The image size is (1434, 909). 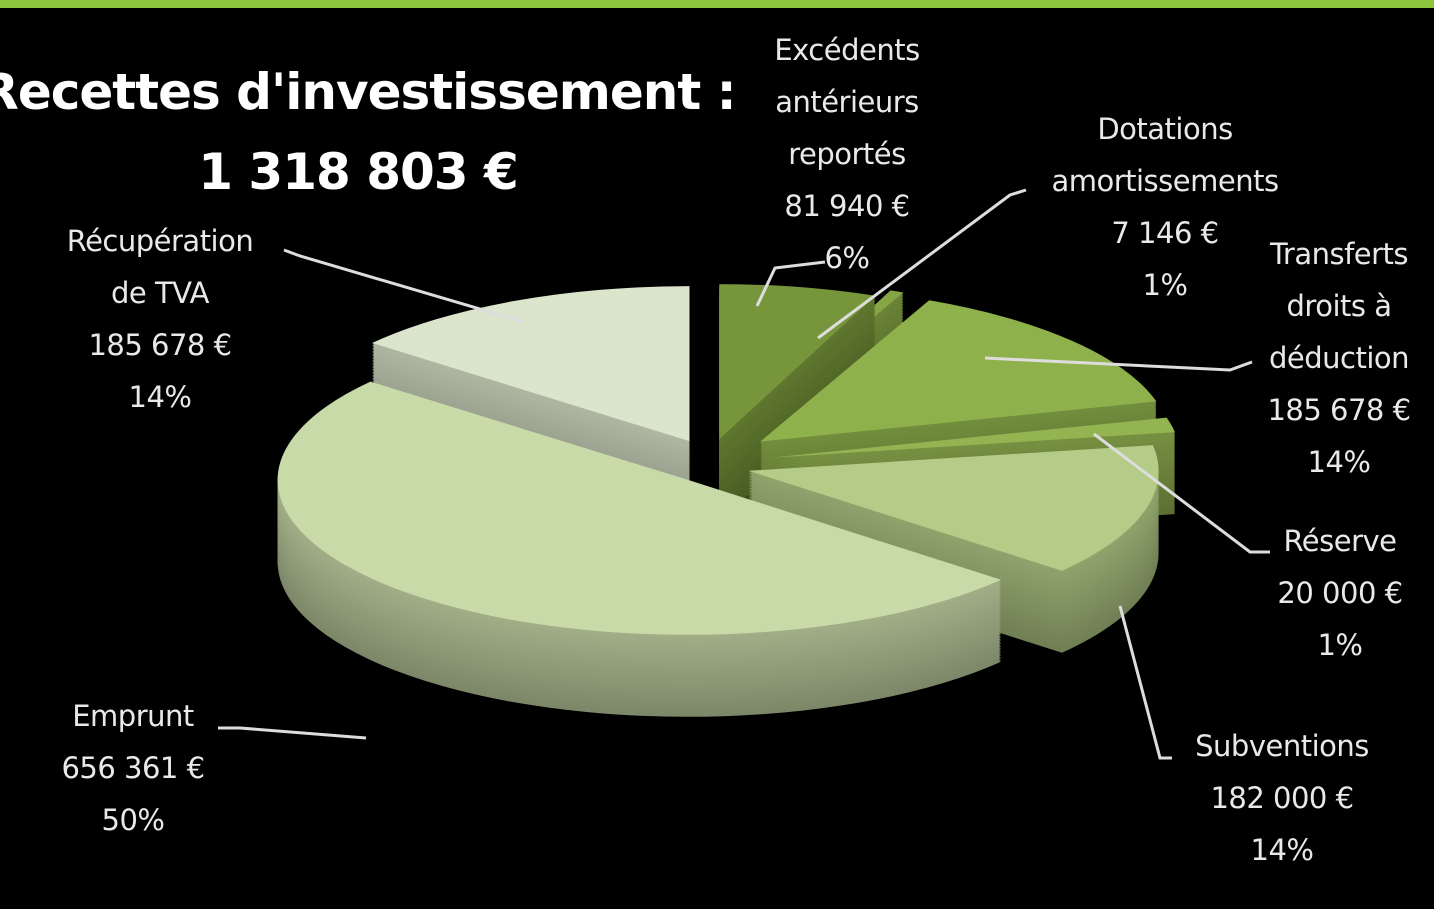 What do you see at coordinates (717, 4) in the screenshot?
I see `top-accent-bar` at bounding box center [717, 4].